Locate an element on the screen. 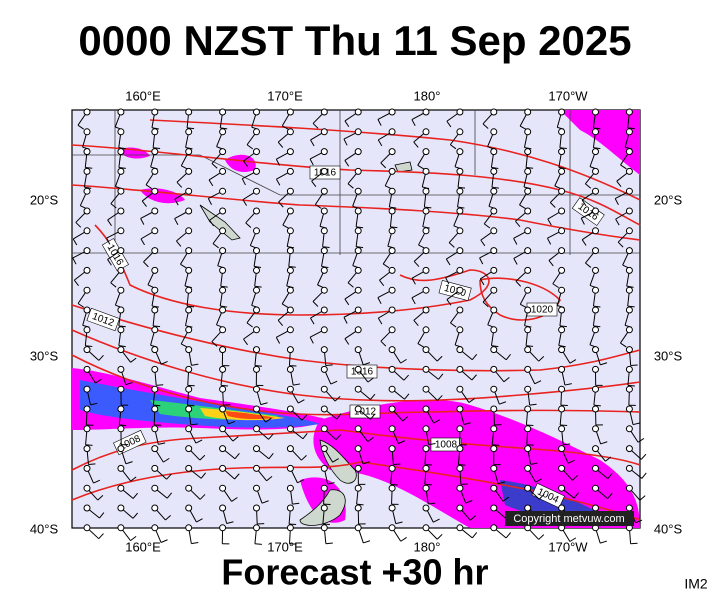 The height and width of the screenshot is (600, 711). copyright: Copyright metvuw.com is located at coordinates (569, 518).